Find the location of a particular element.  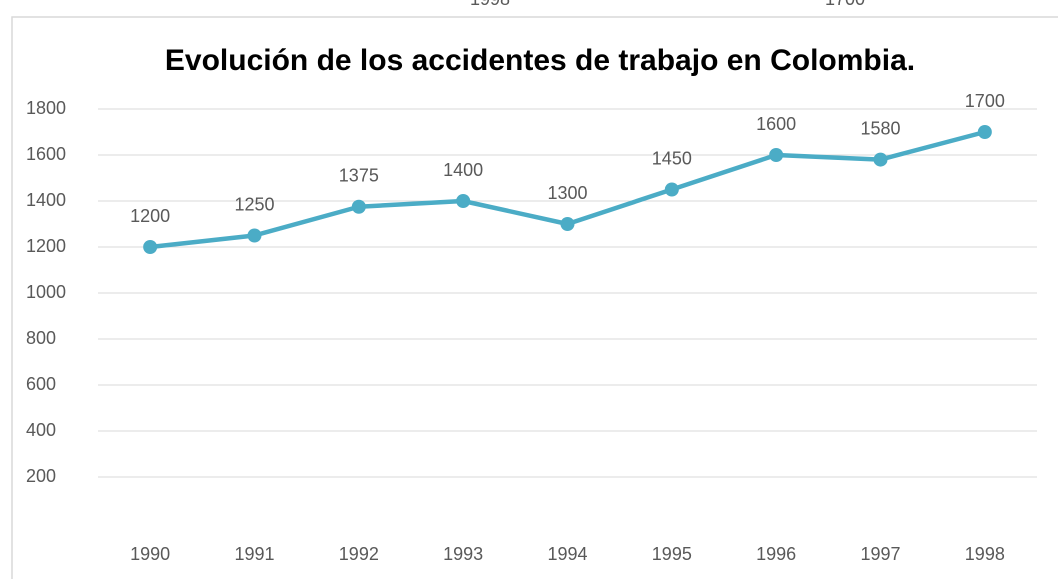

y-tick-label: 1400 is located at coordinates (46, 200).